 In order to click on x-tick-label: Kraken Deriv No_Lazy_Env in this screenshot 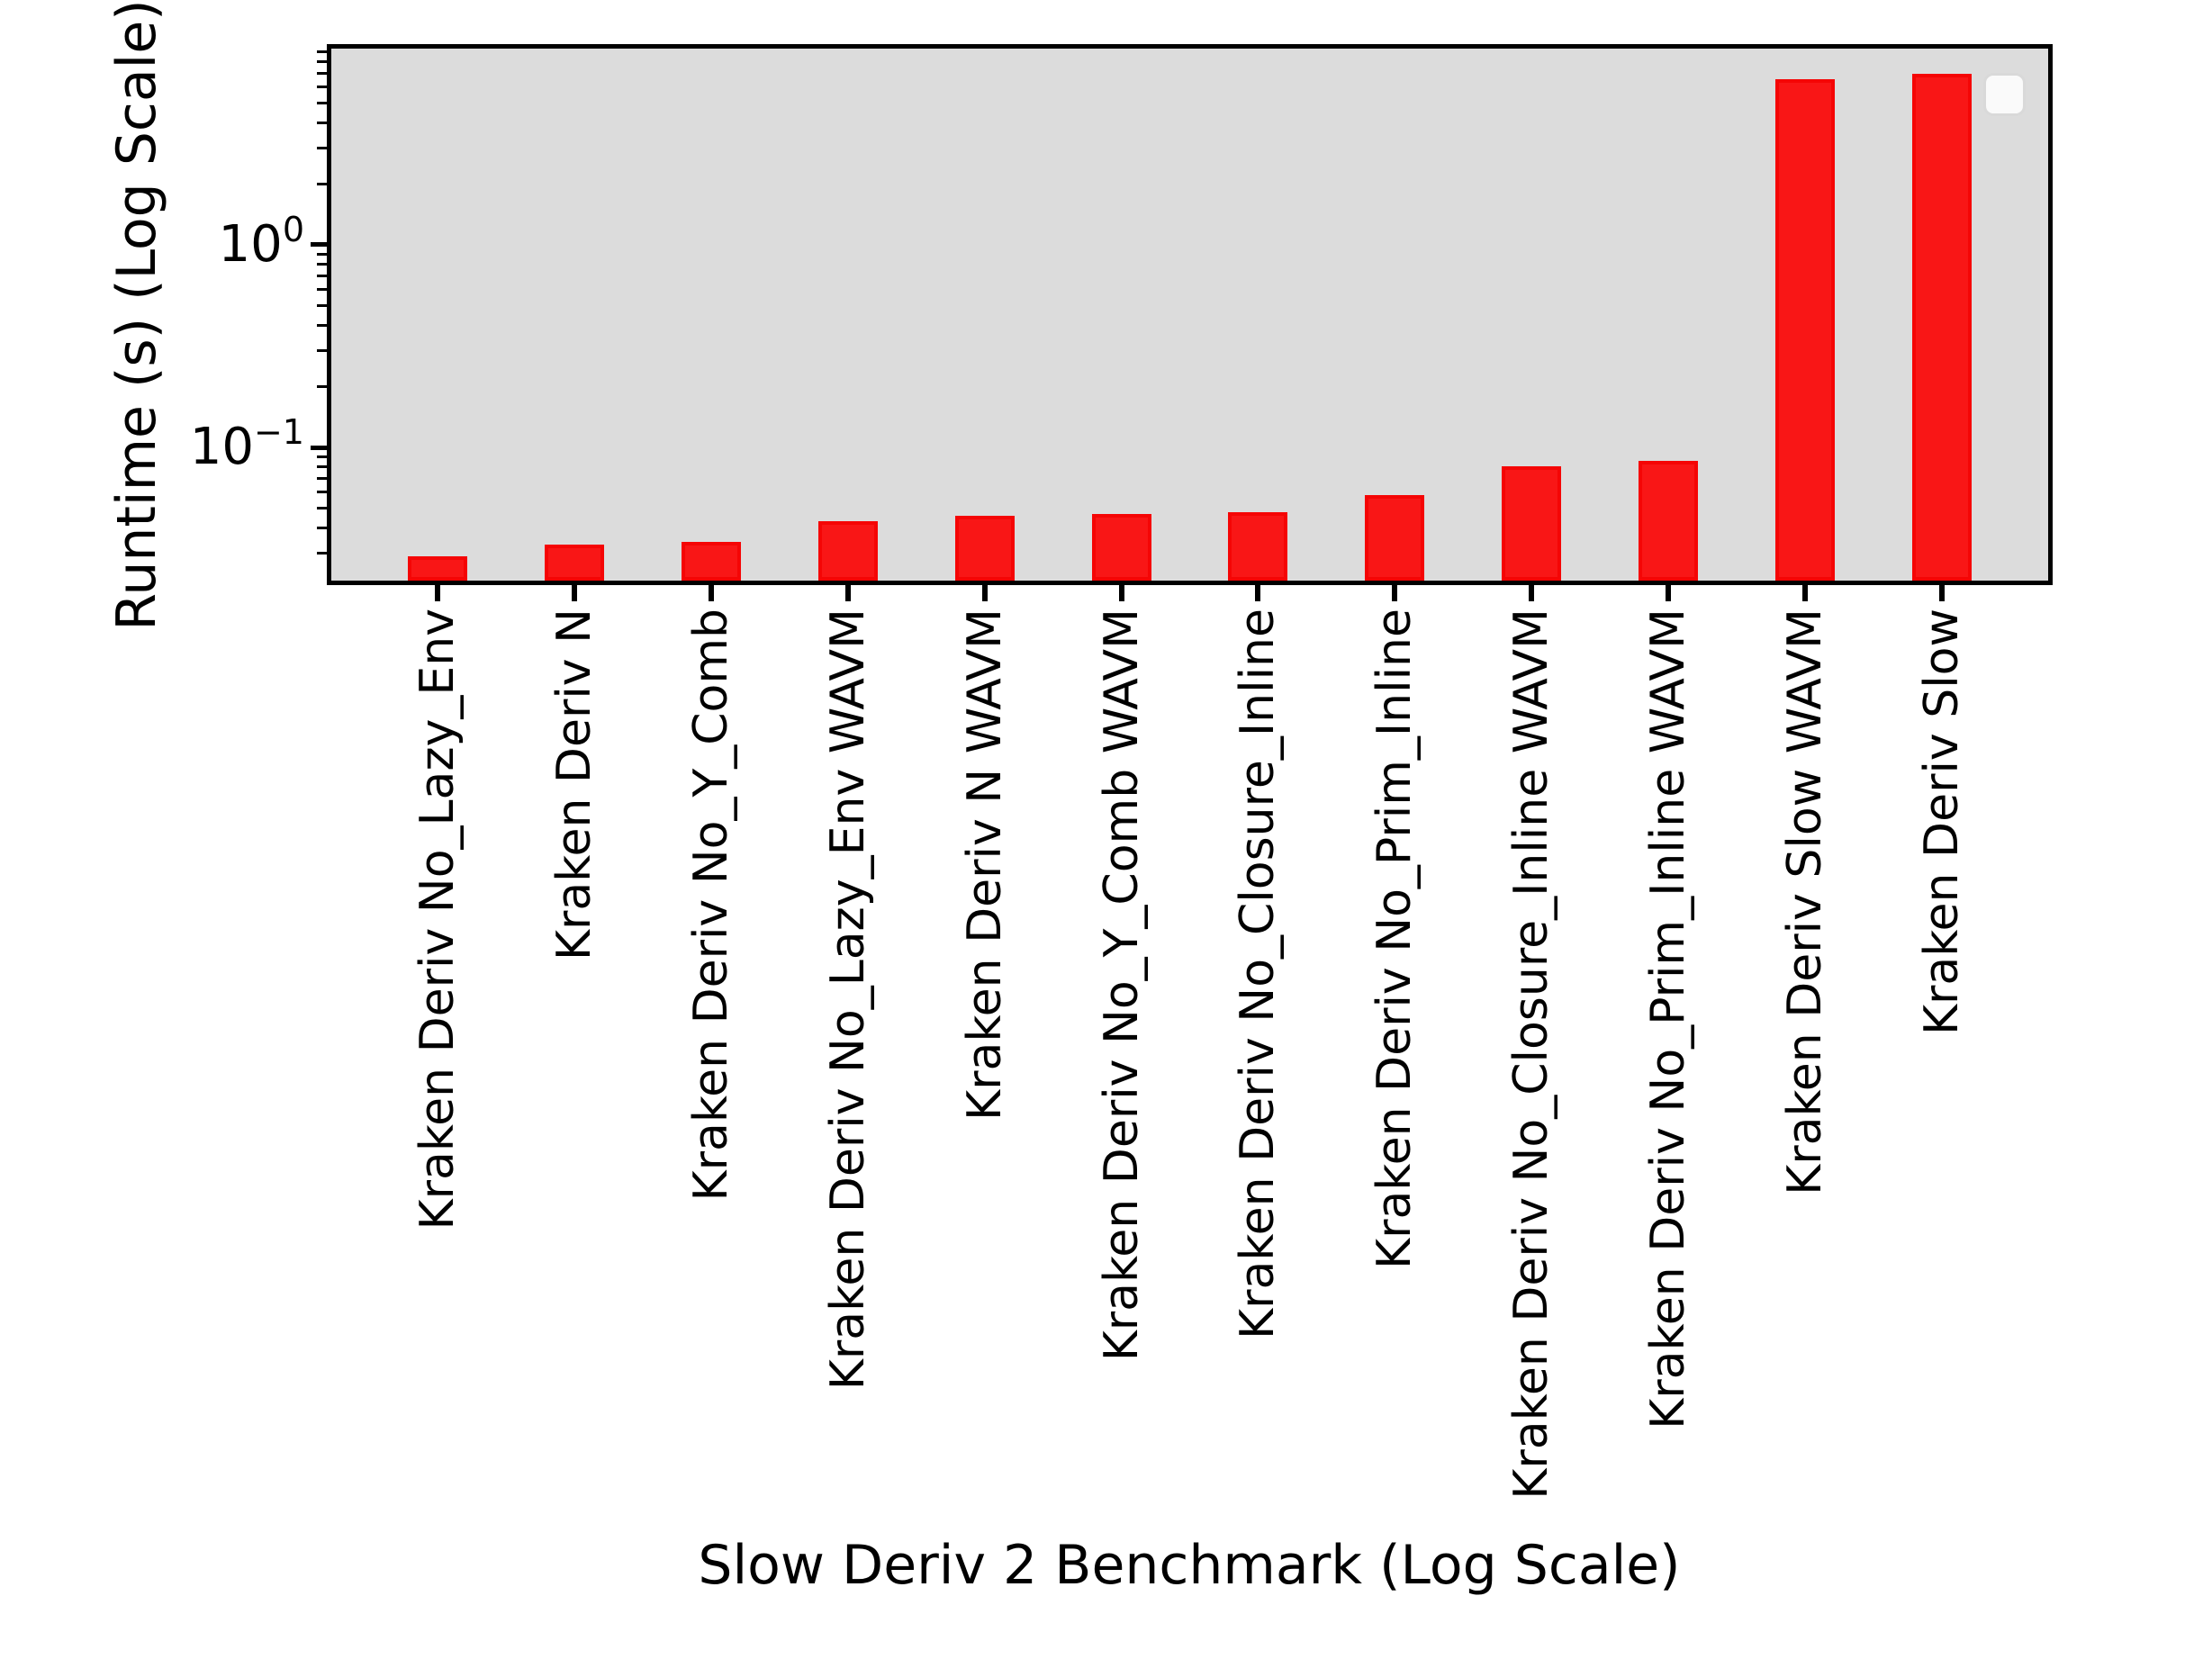, I will do `click(438, 920)`.